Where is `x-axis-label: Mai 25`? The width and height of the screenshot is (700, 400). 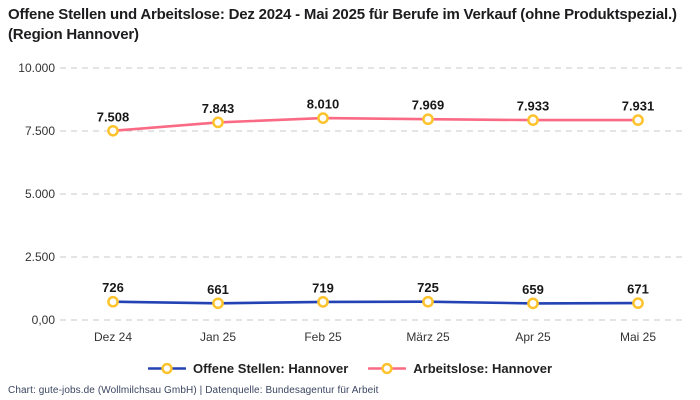 x-axis-label: Mai 25 is located at coordinates (638, 337).